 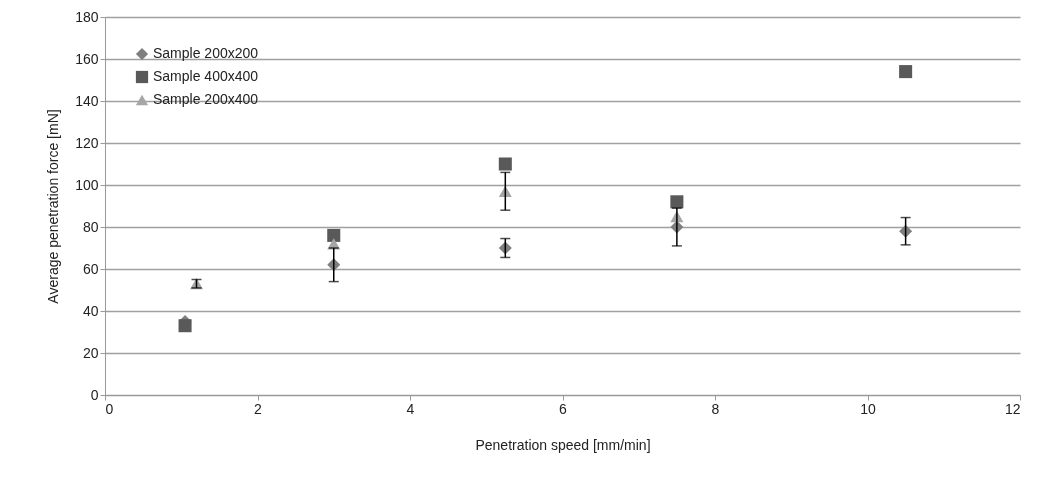 What do you see at coordinates (90, 352) in the screenshot?
I see `y-tick-label: 20` at bounding box center [90, 352].